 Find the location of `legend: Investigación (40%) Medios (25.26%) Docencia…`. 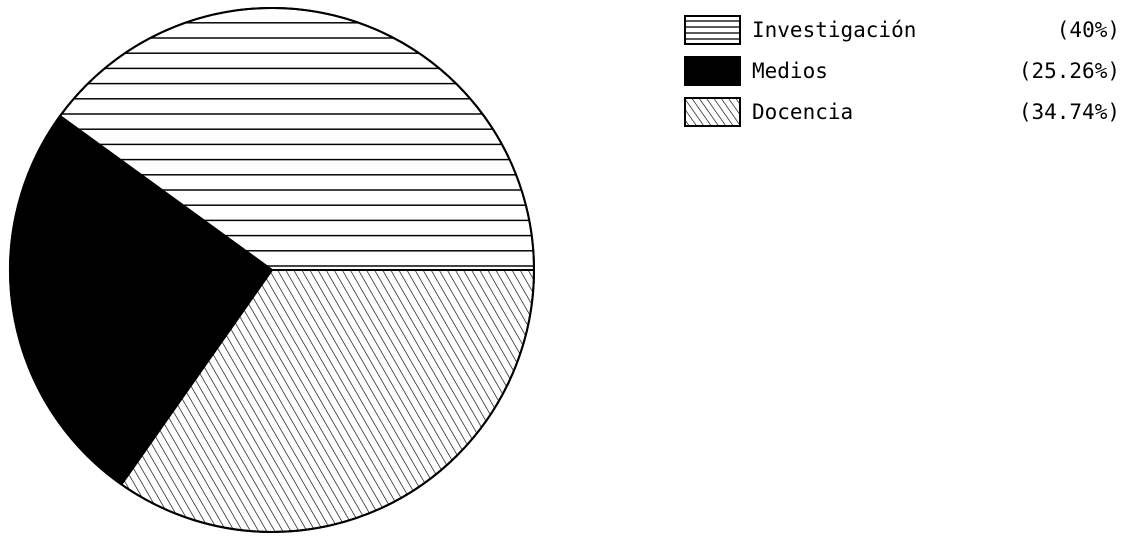

legend: Investigación (40%) Medios (25.26%) Docencia… is located at coordinates (902, 71).